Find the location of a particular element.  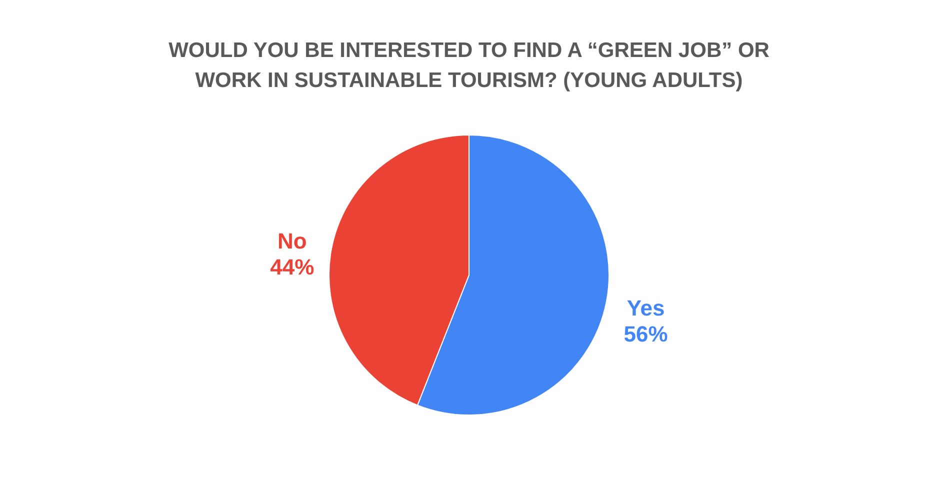

data-label: 44% is located at coordinates (292, 267).